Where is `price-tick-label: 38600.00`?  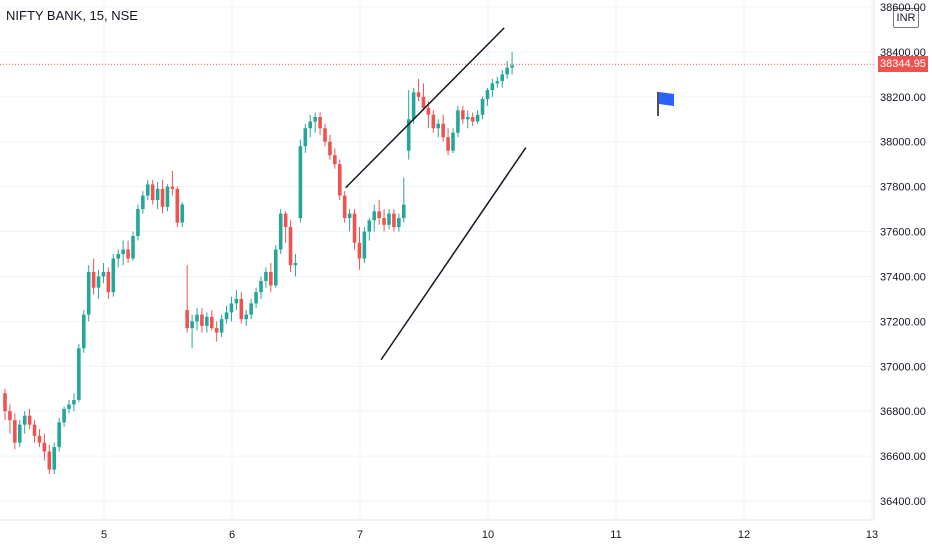
price-tick-label: 38600.00 is located at coordinates (903, 8).